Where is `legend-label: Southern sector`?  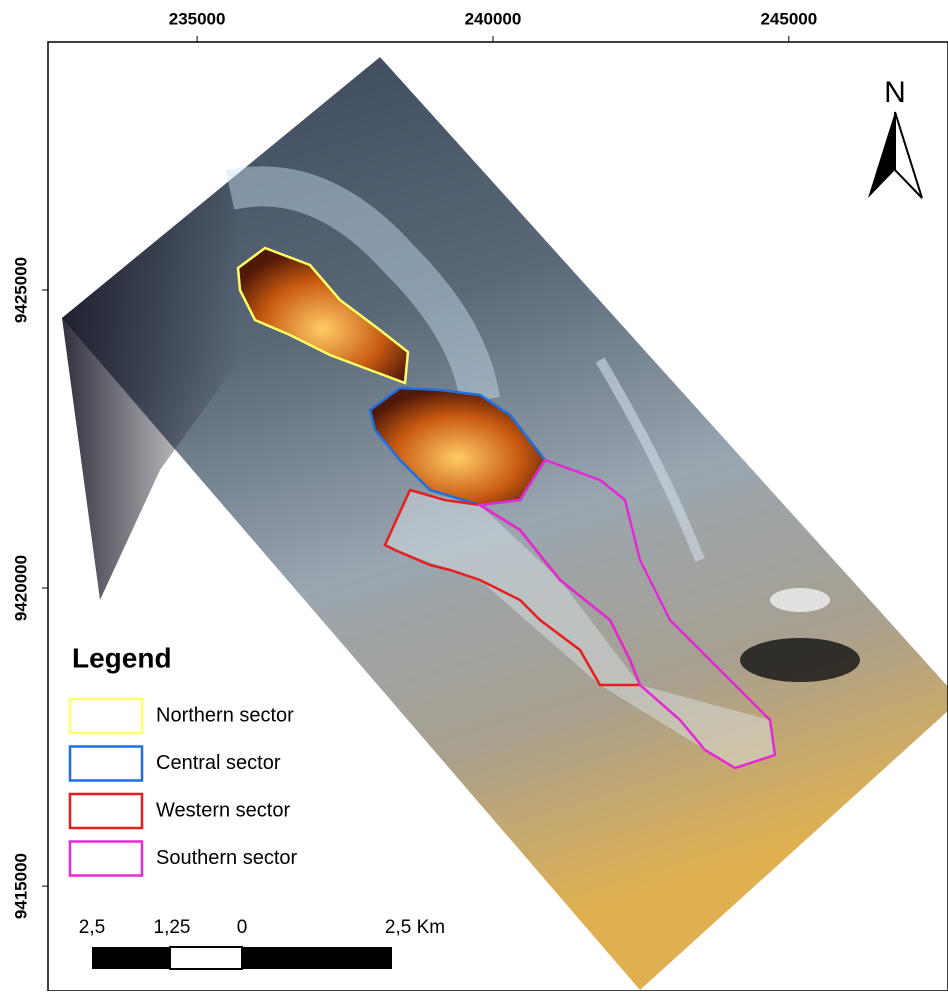
legend-label: Southern sector is located at coordinates (227, 858).